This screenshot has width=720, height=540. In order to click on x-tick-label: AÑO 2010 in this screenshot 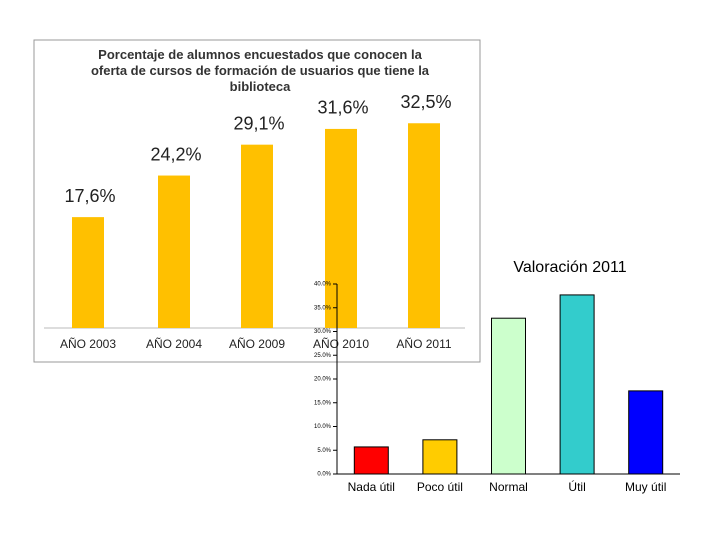, I will do `click(341, 344)`.